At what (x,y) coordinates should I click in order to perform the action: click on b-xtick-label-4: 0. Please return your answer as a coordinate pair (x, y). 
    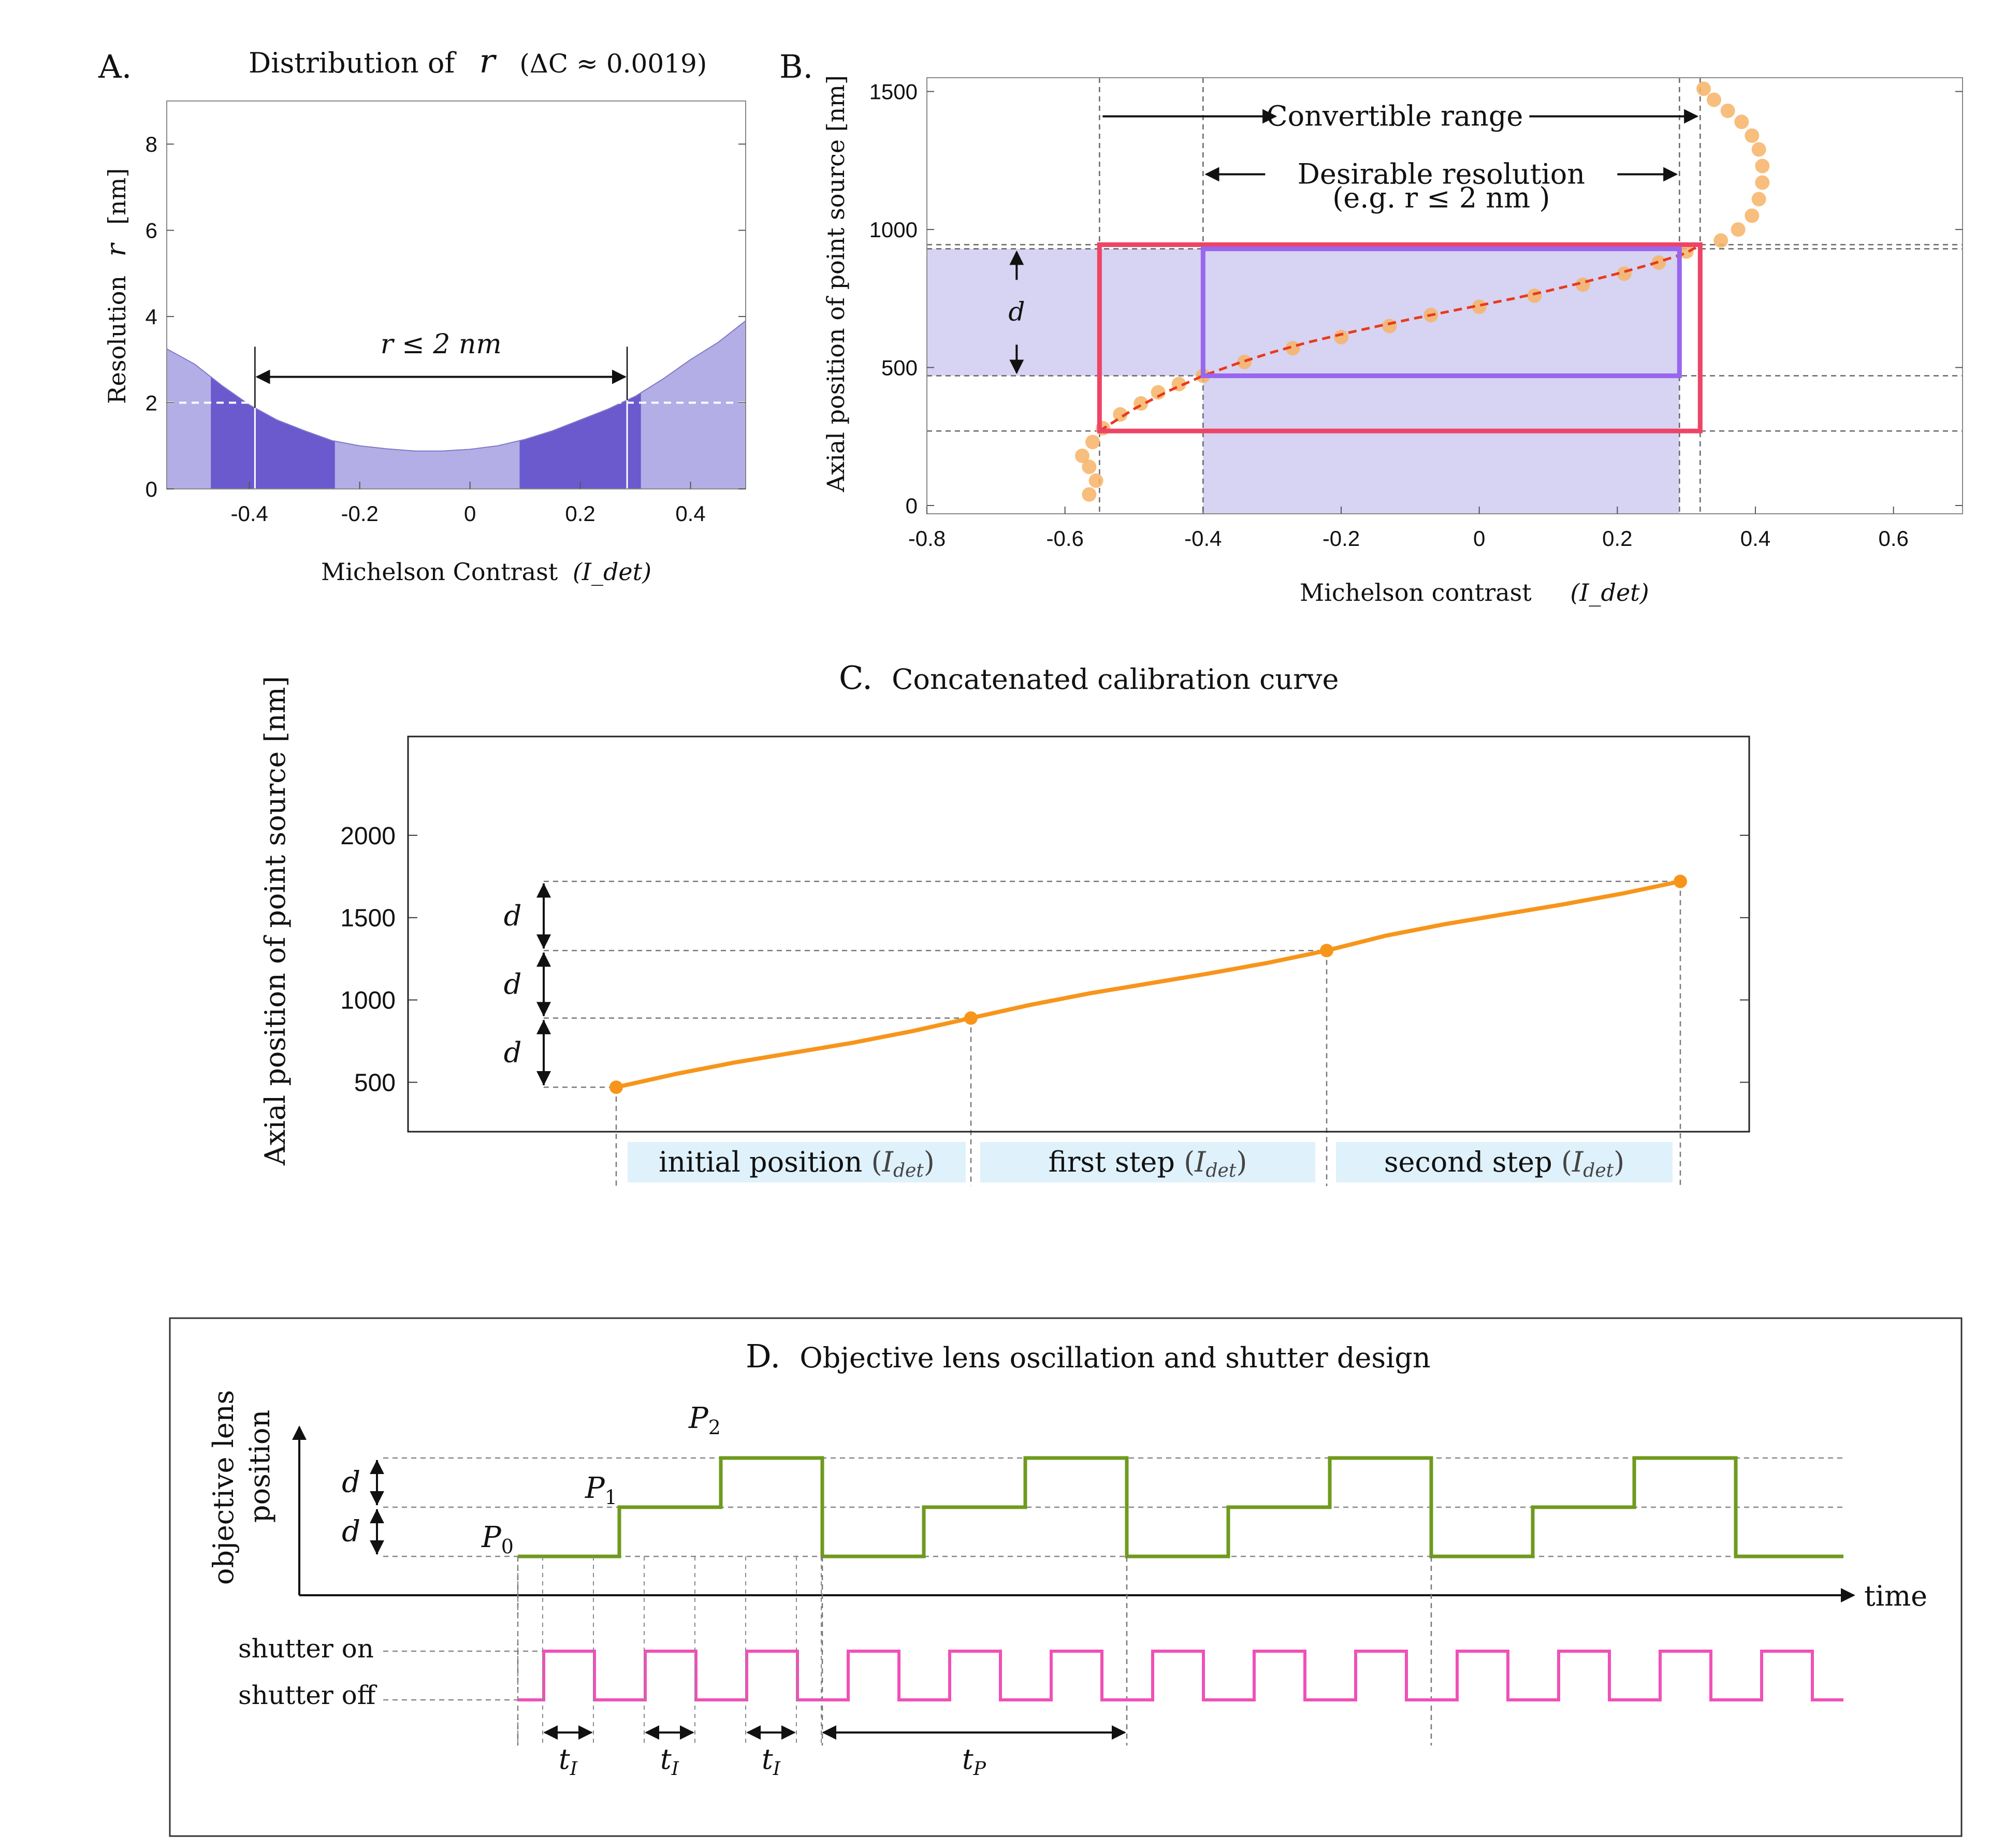
    Looking at the image, I should click on (1479, 538).